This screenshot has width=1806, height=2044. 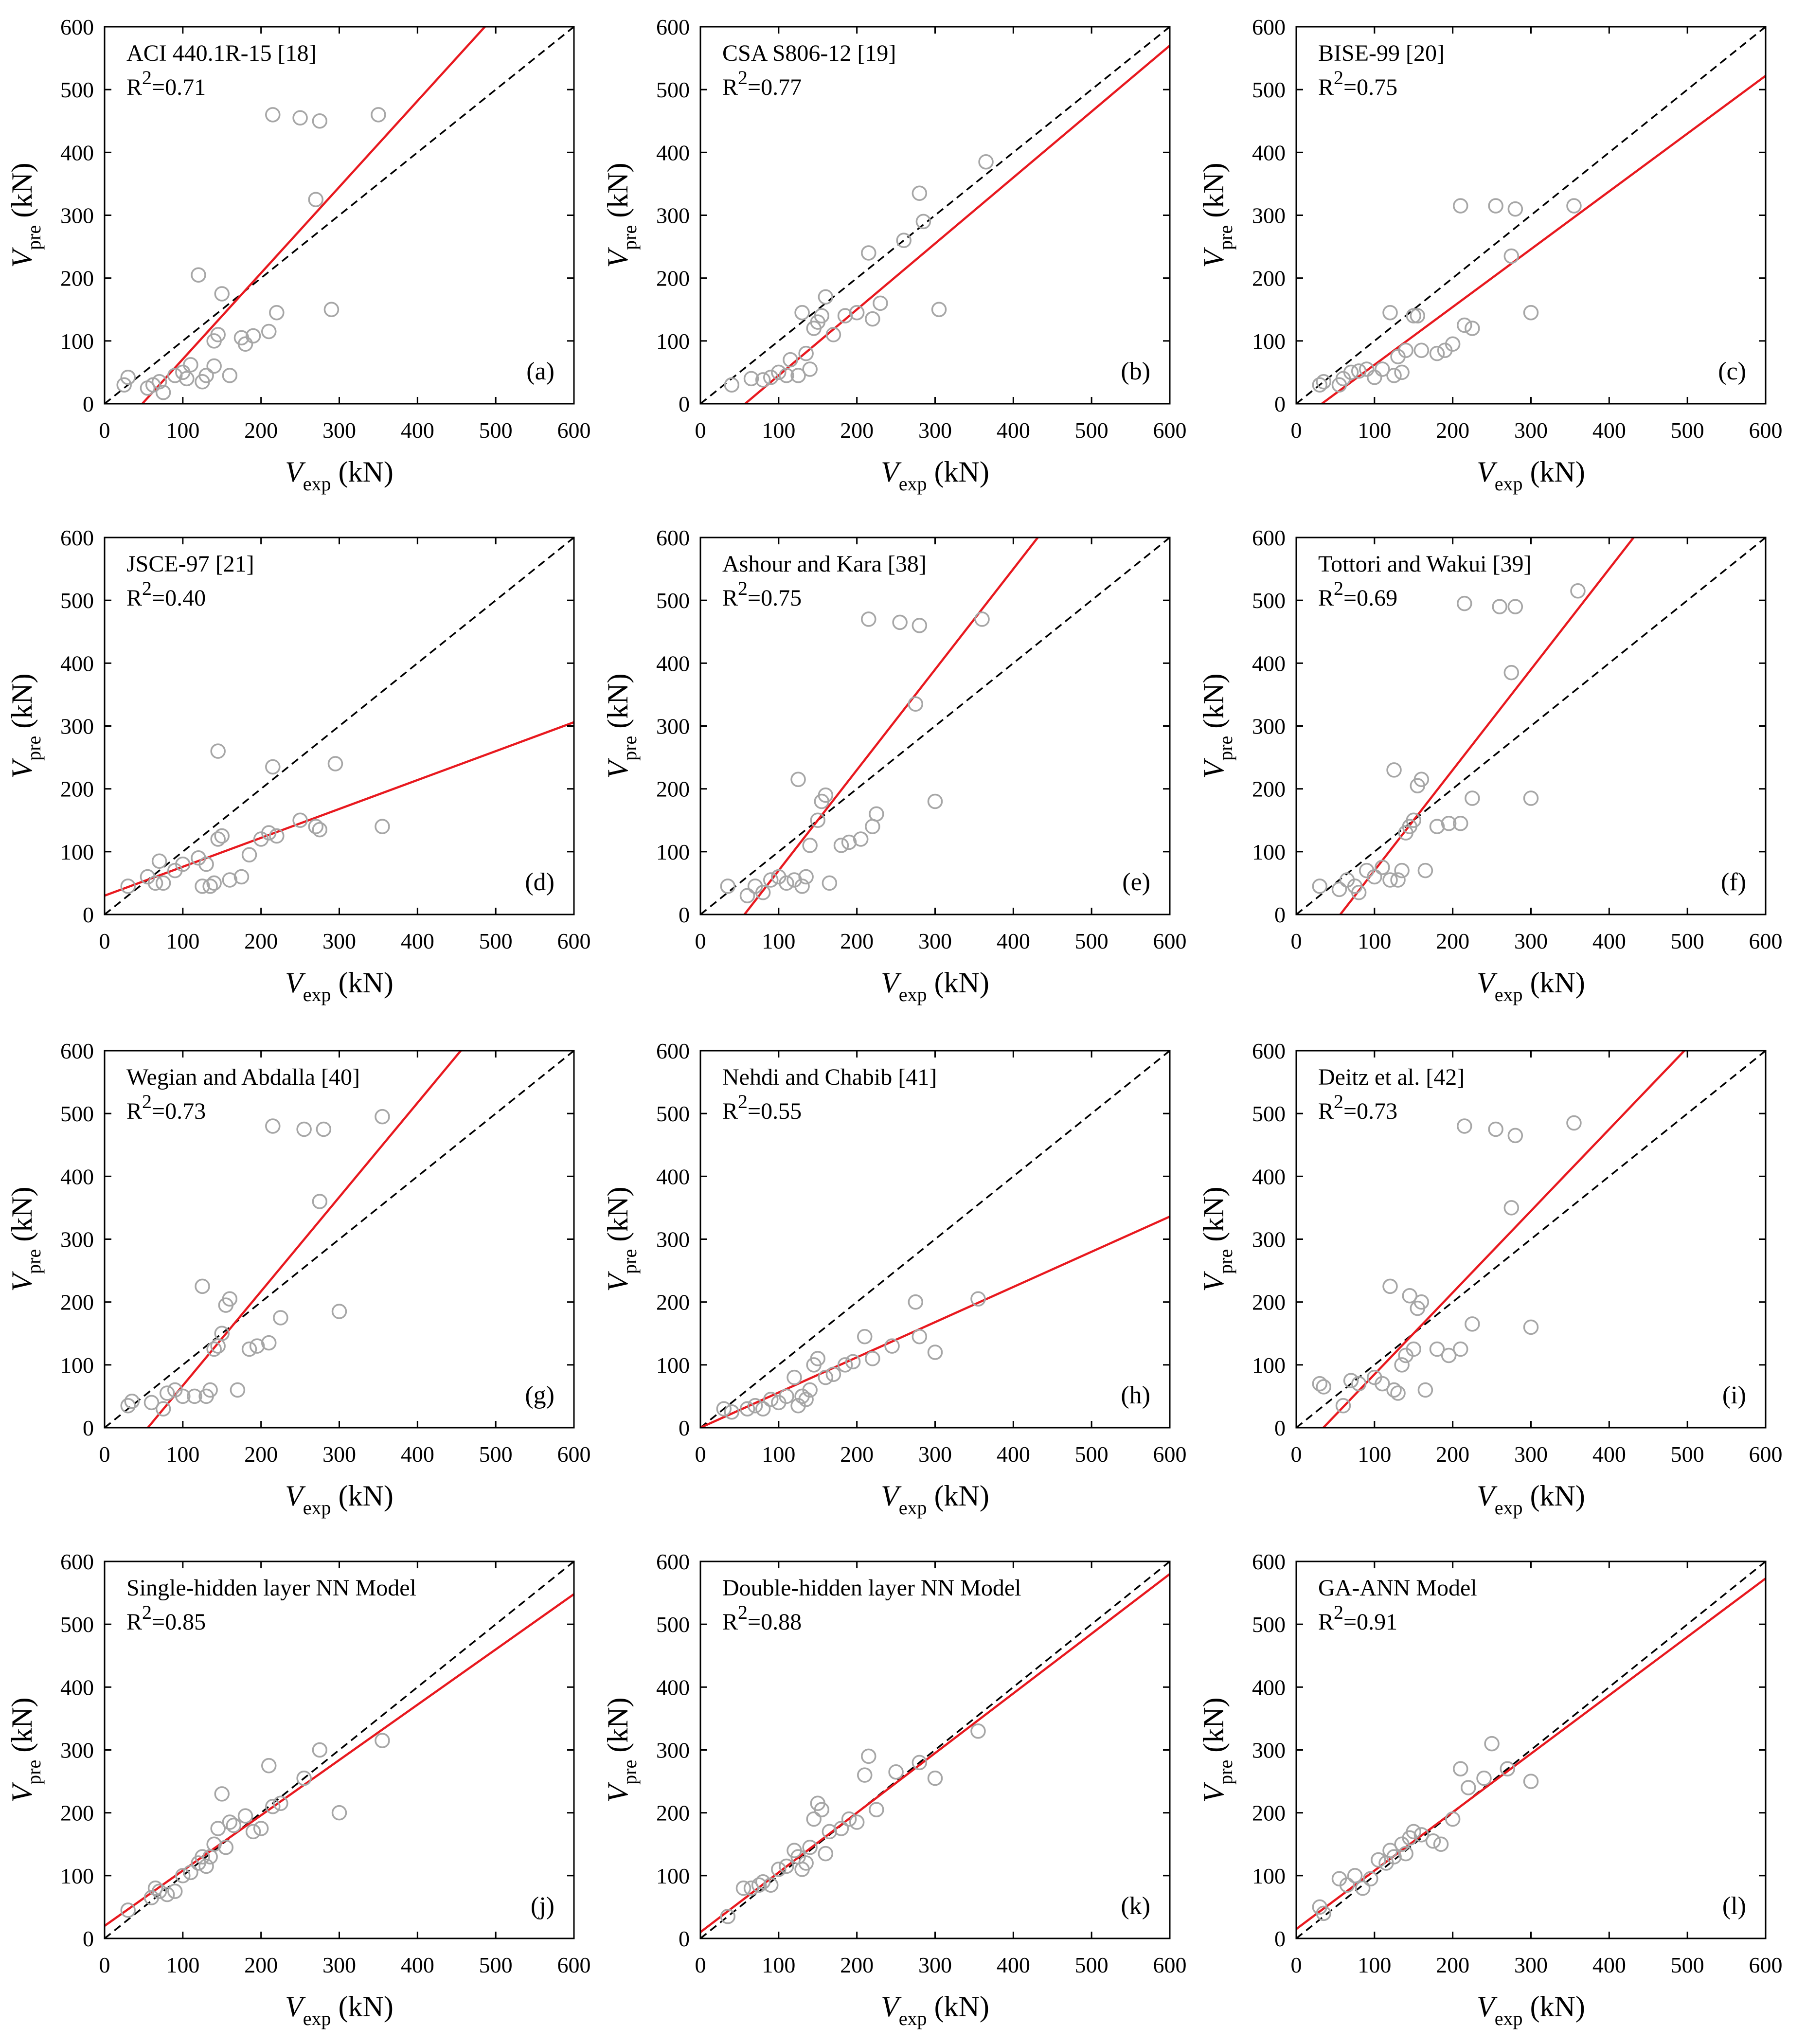 I want to click on x-axis-subscript: exp, so click(x=913, y=484).